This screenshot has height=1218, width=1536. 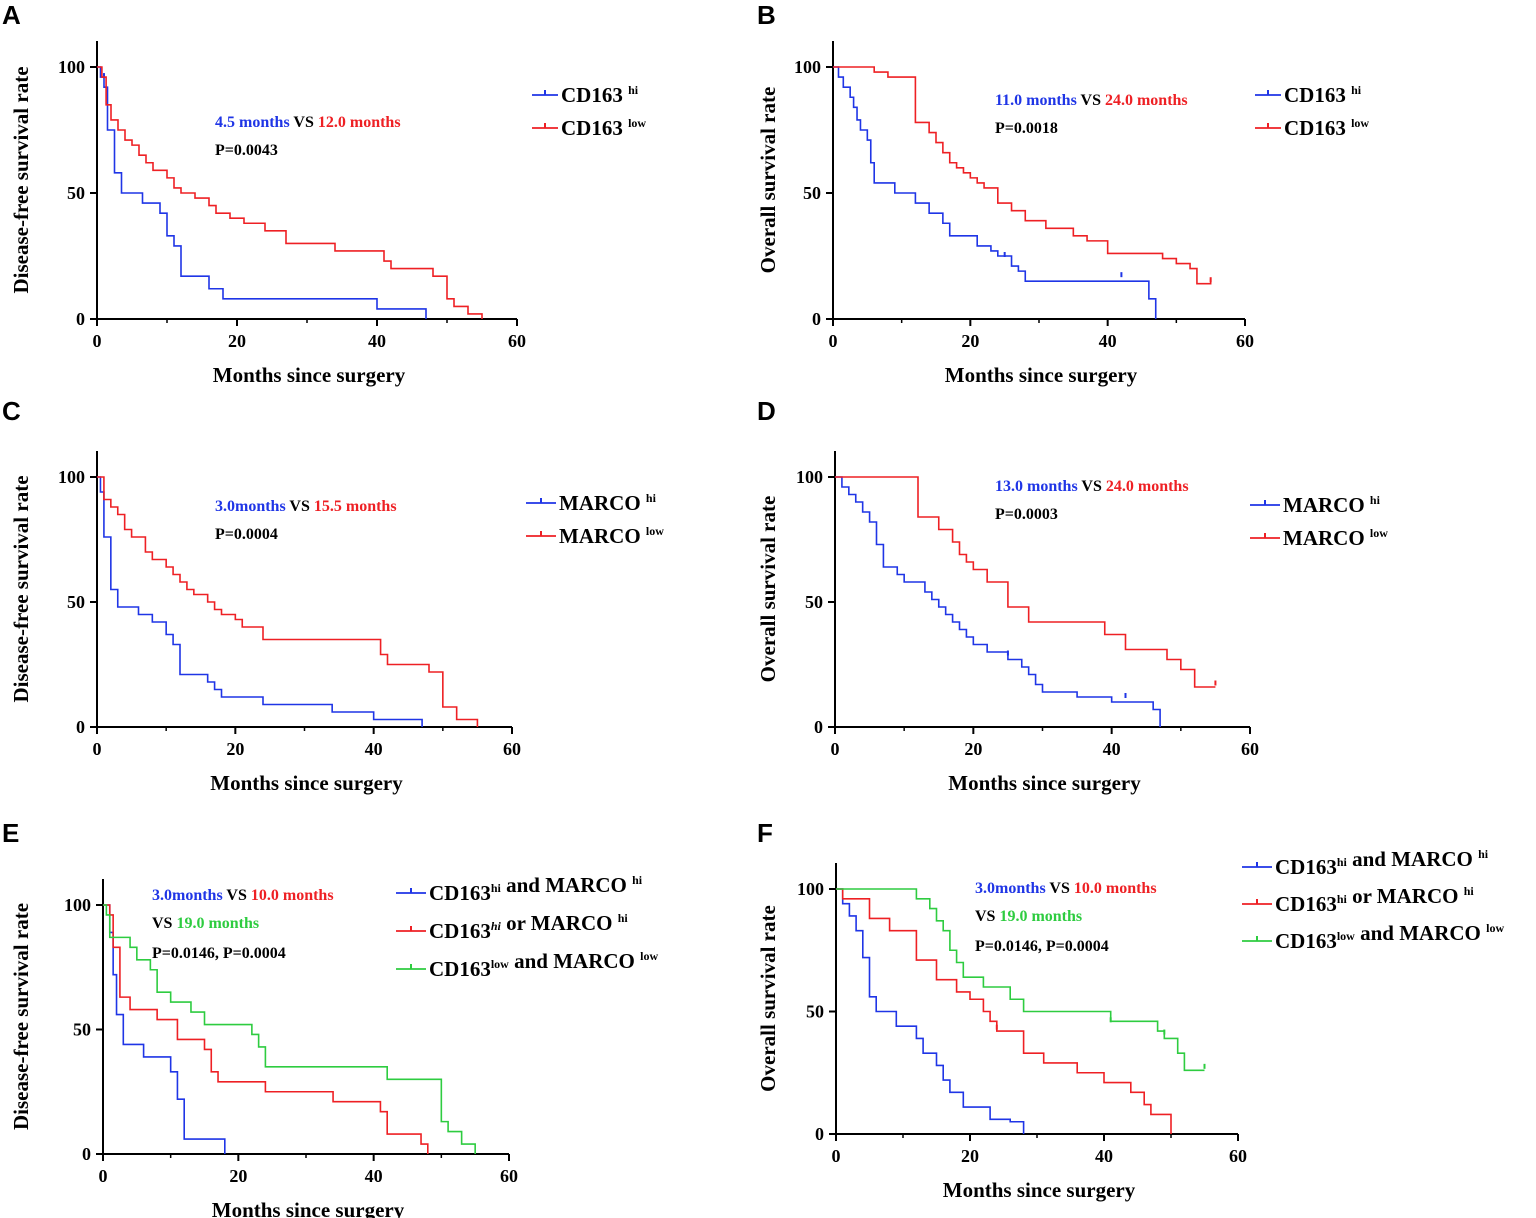 I want to click on panel-d-annotation-part: 13.0 months, so click(x=1036, y=486).